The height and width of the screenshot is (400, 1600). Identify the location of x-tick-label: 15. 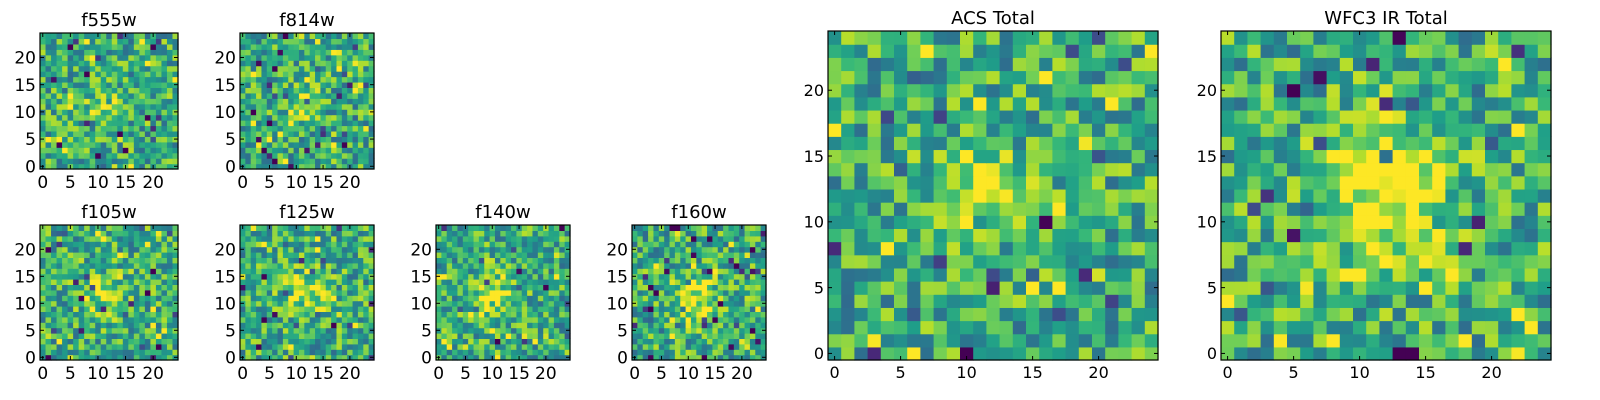
(126, 374).